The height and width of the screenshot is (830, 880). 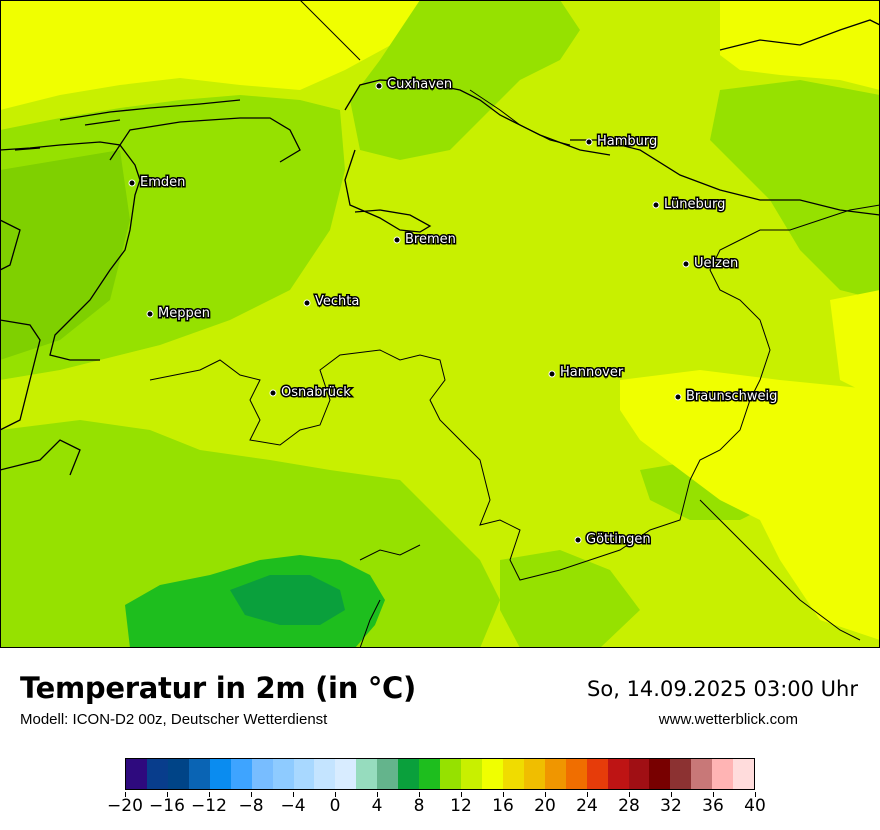 I want to click on temp-field-west-dark, so click(x=65, y=255).